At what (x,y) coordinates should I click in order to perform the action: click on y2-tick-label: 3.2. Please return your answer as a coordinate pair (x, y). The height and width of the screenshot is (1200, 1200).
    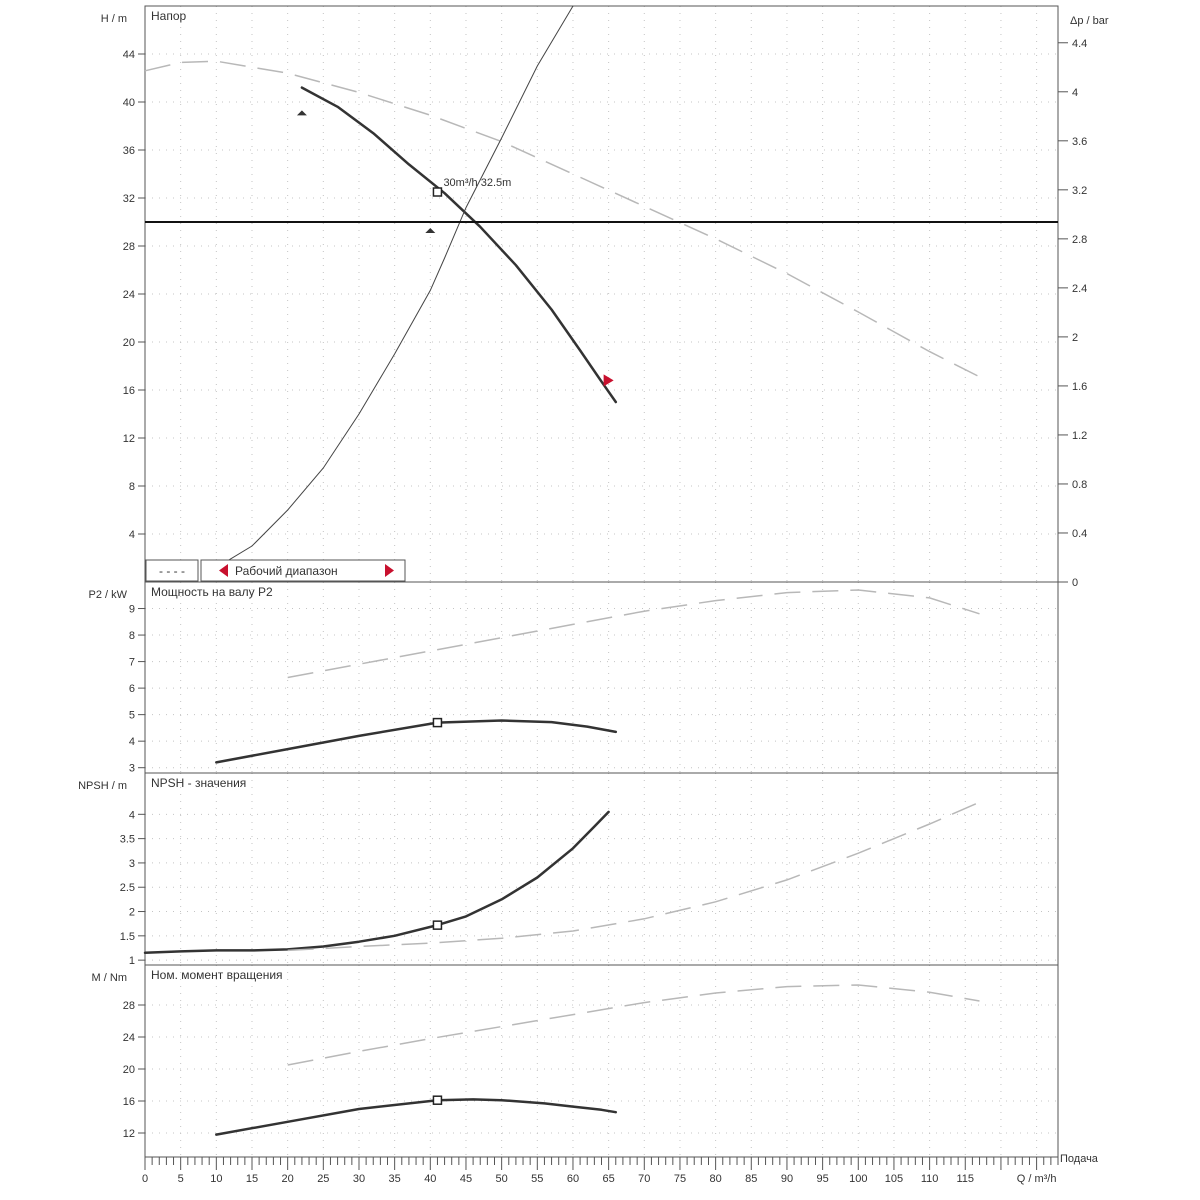
    Looking at the image, I should click on (1079, 191).